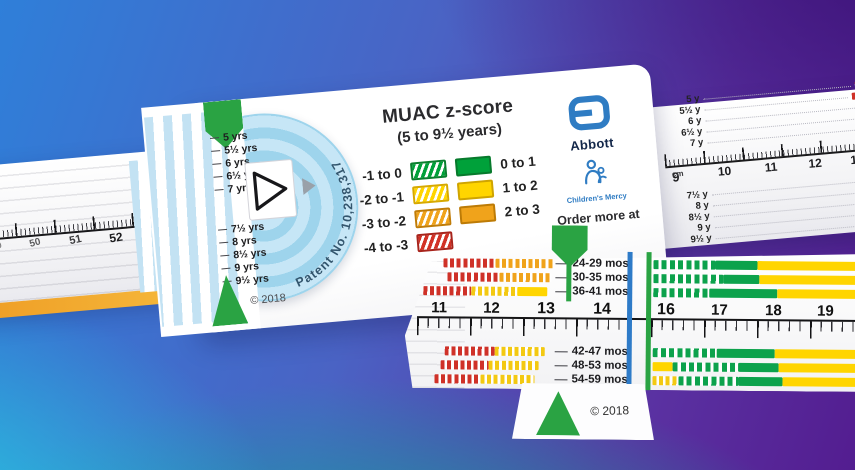  What do you see at coordinates (558, 413) in the screenshot?
I see `green-triangle-icon` at bounding box center [558, 413].